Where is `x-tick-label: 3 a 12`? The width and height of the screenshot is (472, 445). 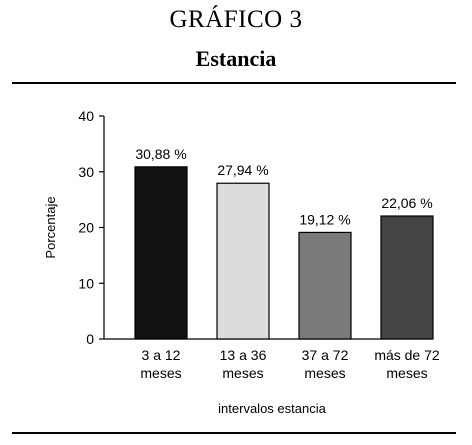 x-tick-label: 3 a 12 is located at coordinates (161, 355).